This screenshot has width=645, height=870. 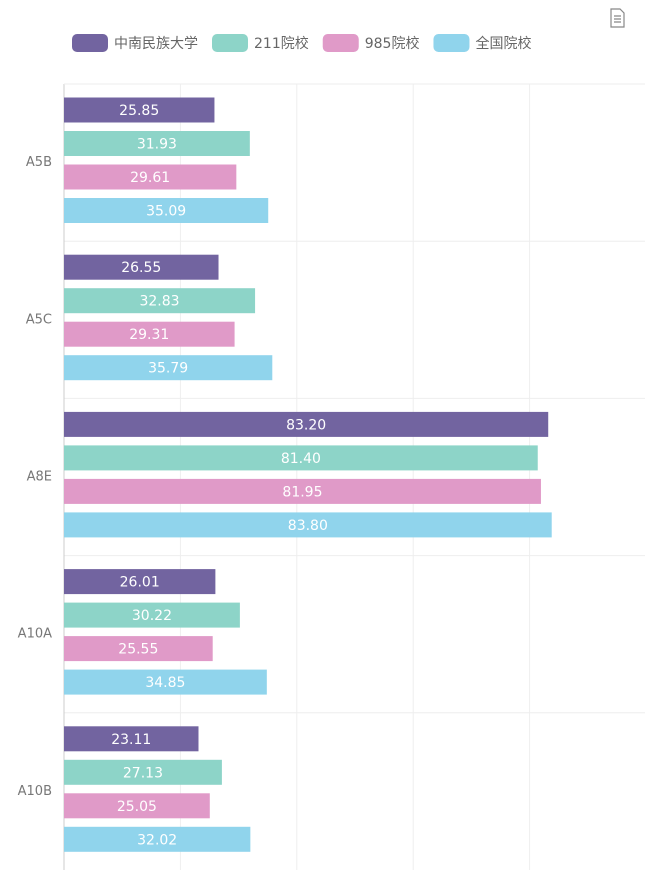 I want to click on value-label: 30.22, so click(x=152, y=616).